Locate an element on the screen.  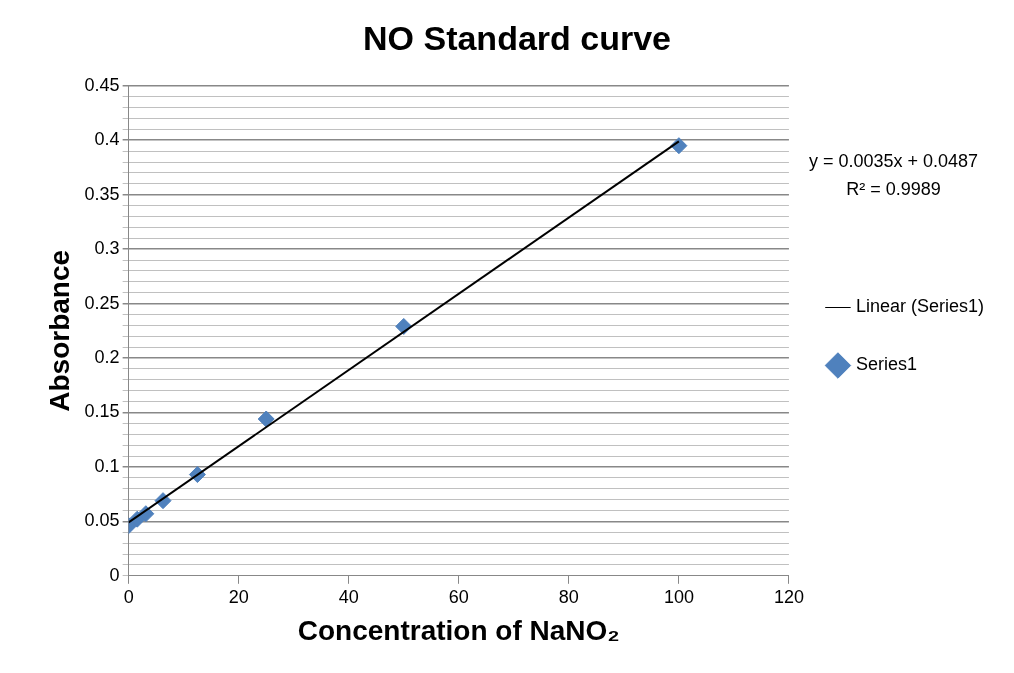
legend-label: Series1 is located at coordinates (886, 364).